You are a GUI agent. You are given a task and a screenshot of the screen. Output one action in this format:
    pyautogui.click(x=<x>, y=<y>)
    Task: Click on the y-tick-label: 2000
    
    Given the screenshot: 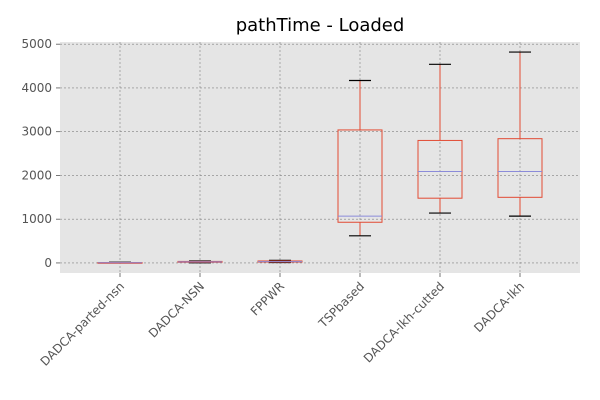 What is the action you would take?
    pyautogui.click(x=36, y=175)
    